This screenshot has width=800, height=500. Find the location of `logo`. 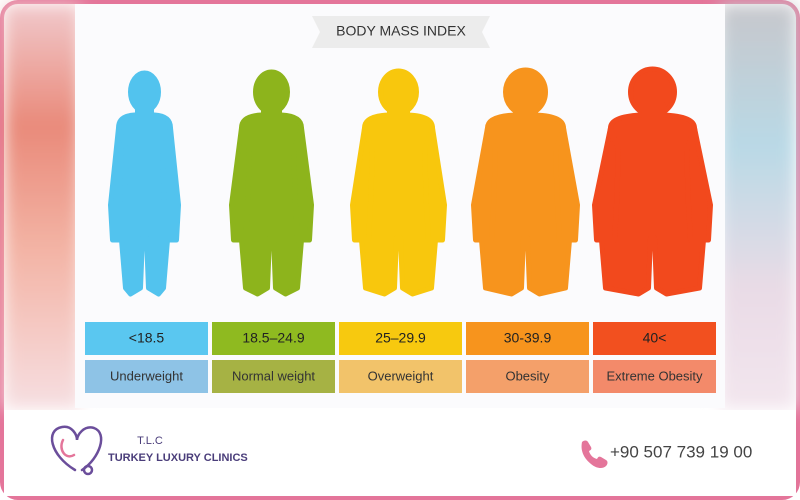

logo is located at coordinates (76, 450).